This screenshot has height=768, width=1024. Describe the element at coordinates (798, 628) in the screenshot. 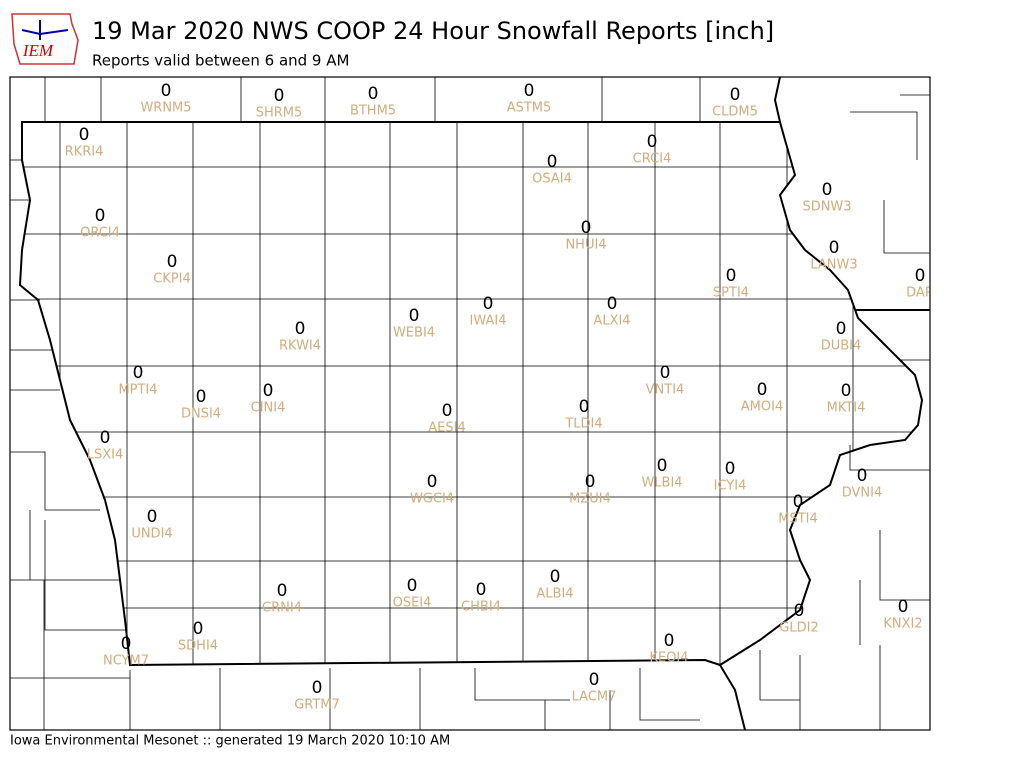

I see `station-id: GLDI2` at that location.